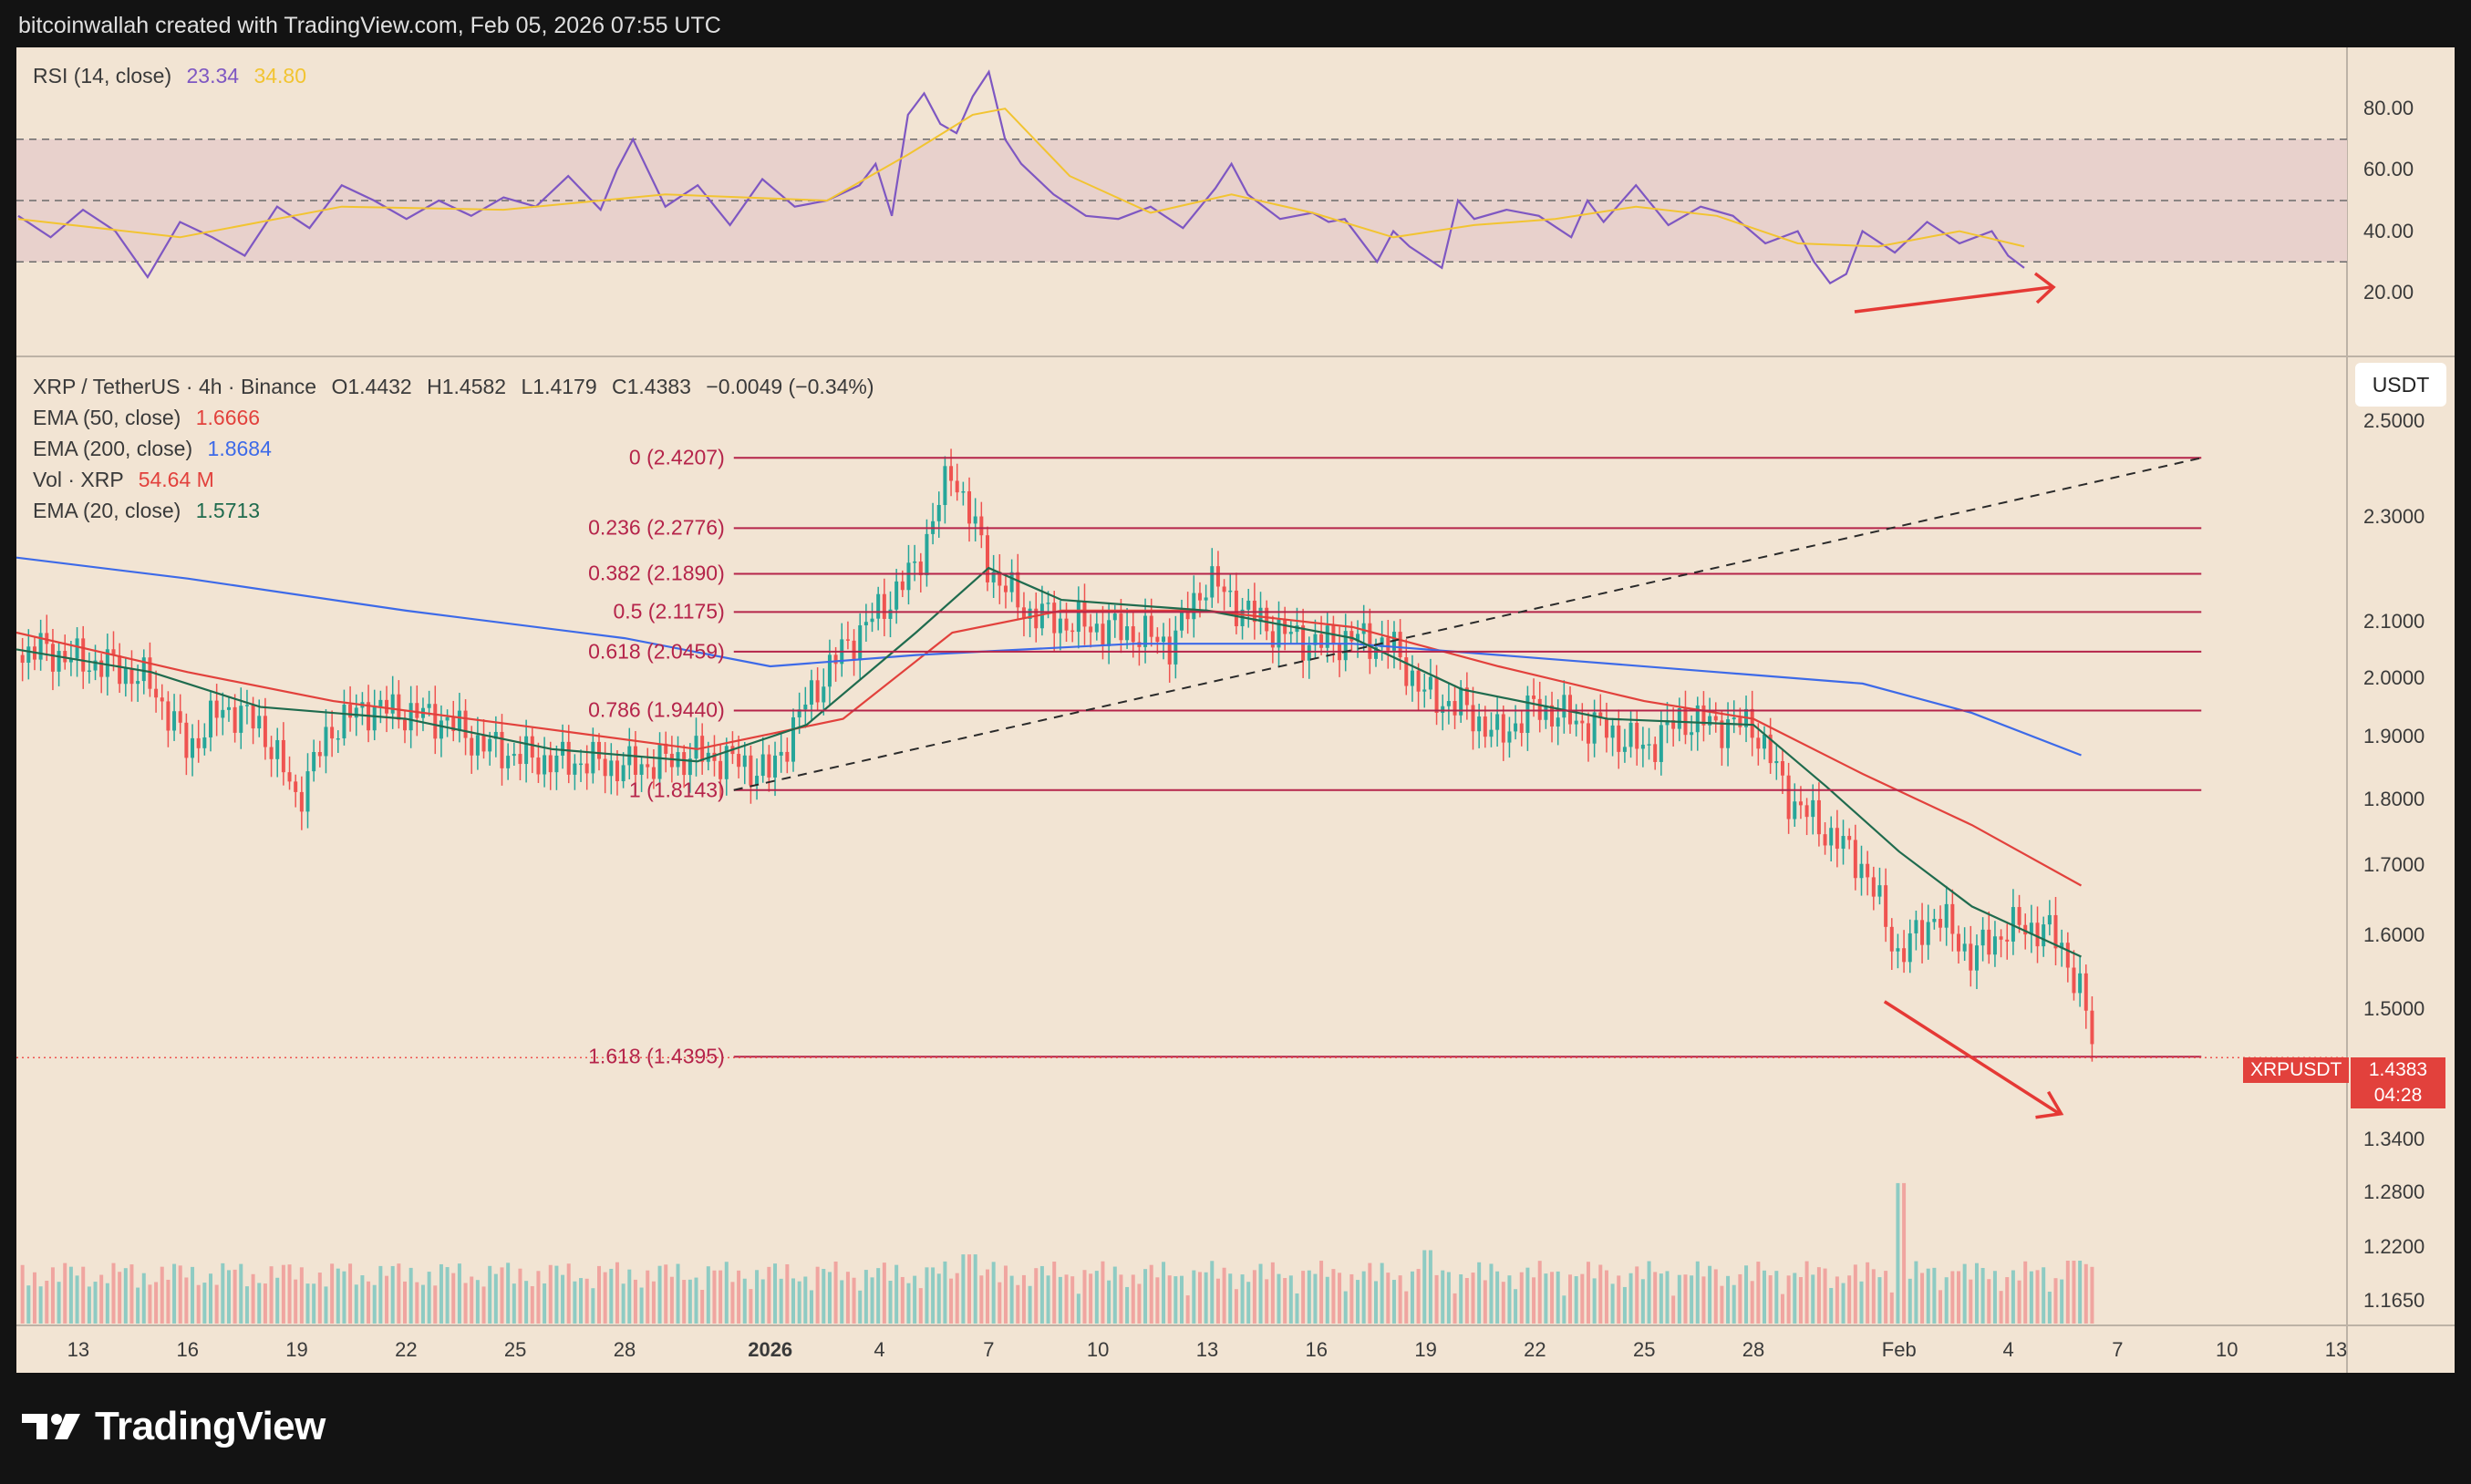  I want to click on ema200-value: 1.8684, so click(240, 448).